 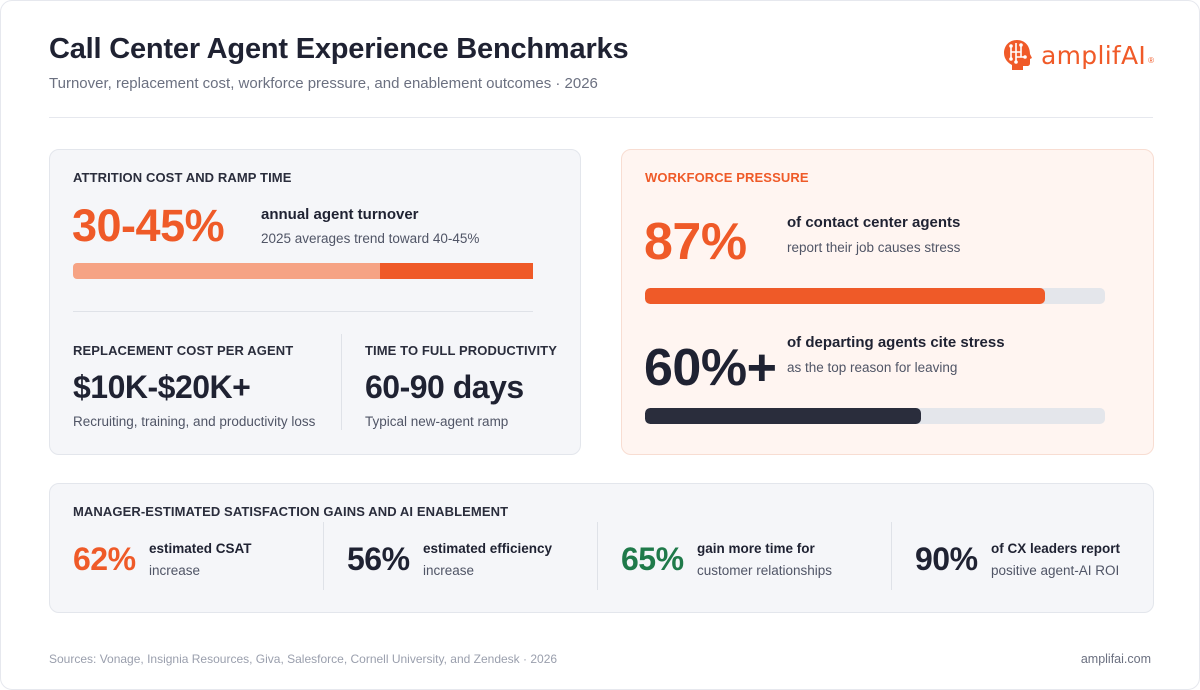 What do you see at coordinates (488, 548) in the screenshot?
I see `gain-headline-efficiency: estimated efficiency` at bounding box center [488, 548].